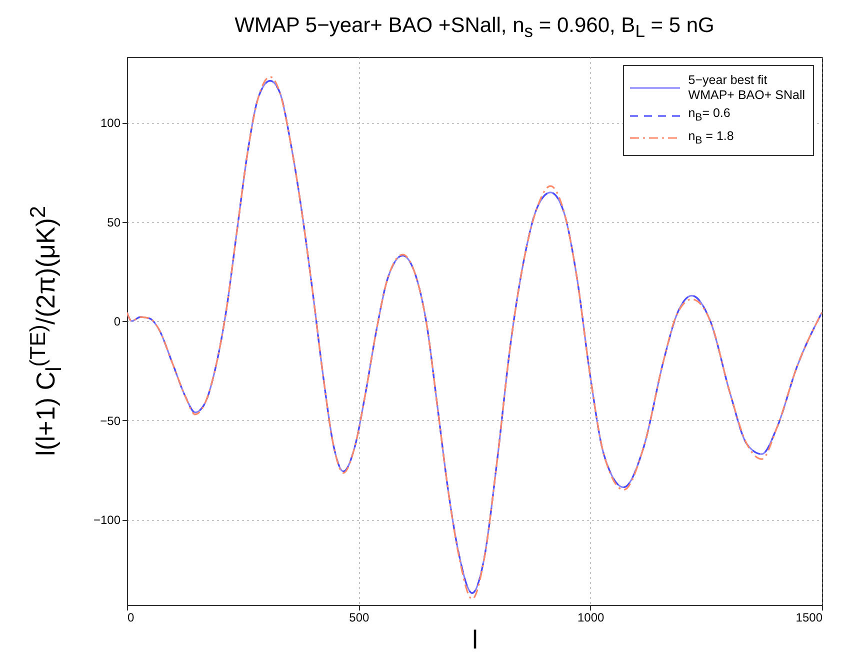 This screenshot has width=843, height=659. Describe the element at coordinates (117, 321) in the screenshot. I see `y-tick-label: 0` at that location.